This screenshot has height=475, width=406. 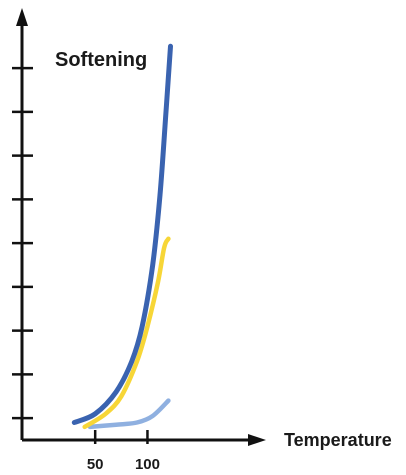 I want to click on y-axis-arrow, so click(x=22, y=17).